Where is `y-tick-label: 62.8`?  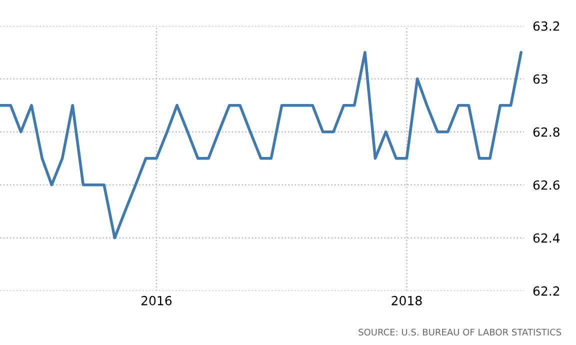 y-tick-label: 62.8 is located at coordinates (546, 132).